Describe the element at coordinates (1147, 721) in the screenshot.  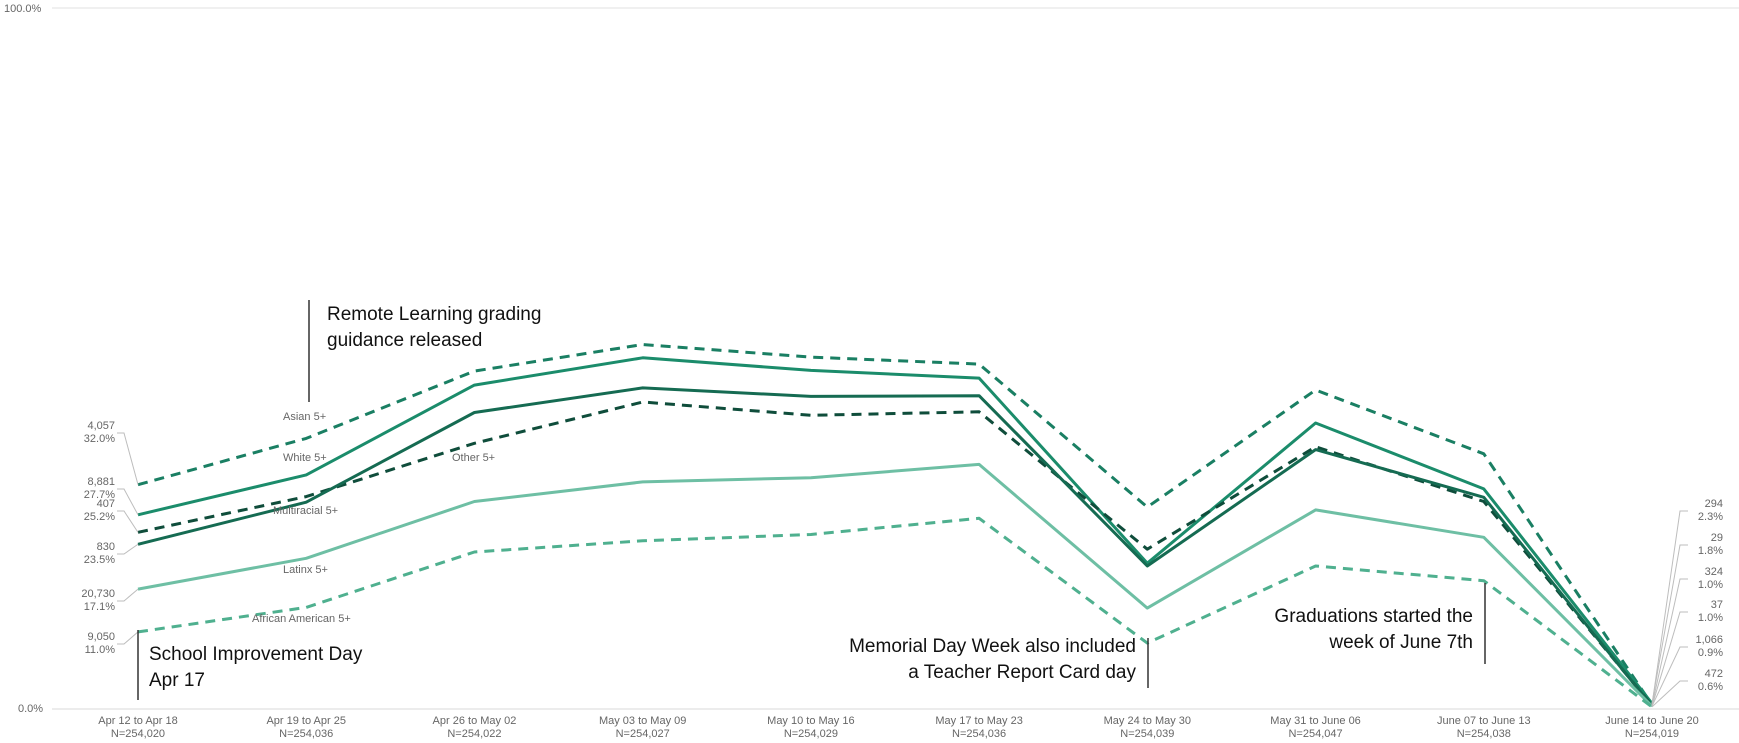
I see `x-tick-label-6: May 24 to May 30` at that location.